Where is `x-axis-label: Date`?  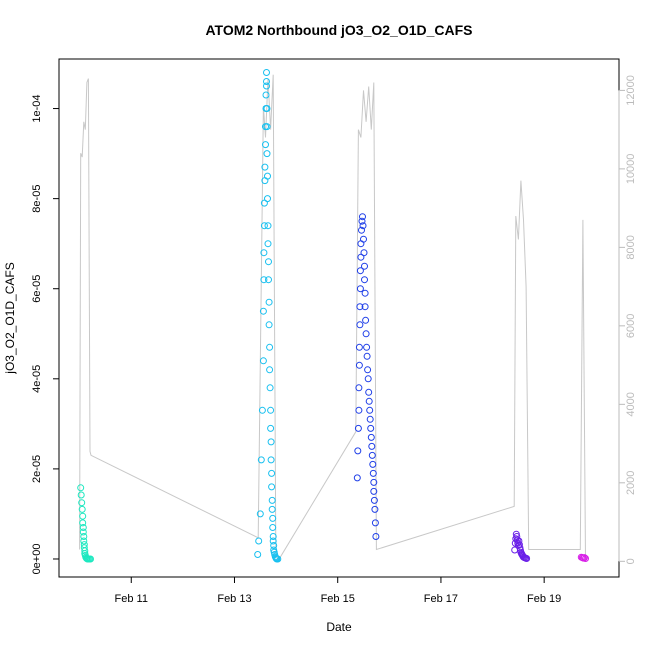 x-axis-label: Date is located at coordinates (339, 627).